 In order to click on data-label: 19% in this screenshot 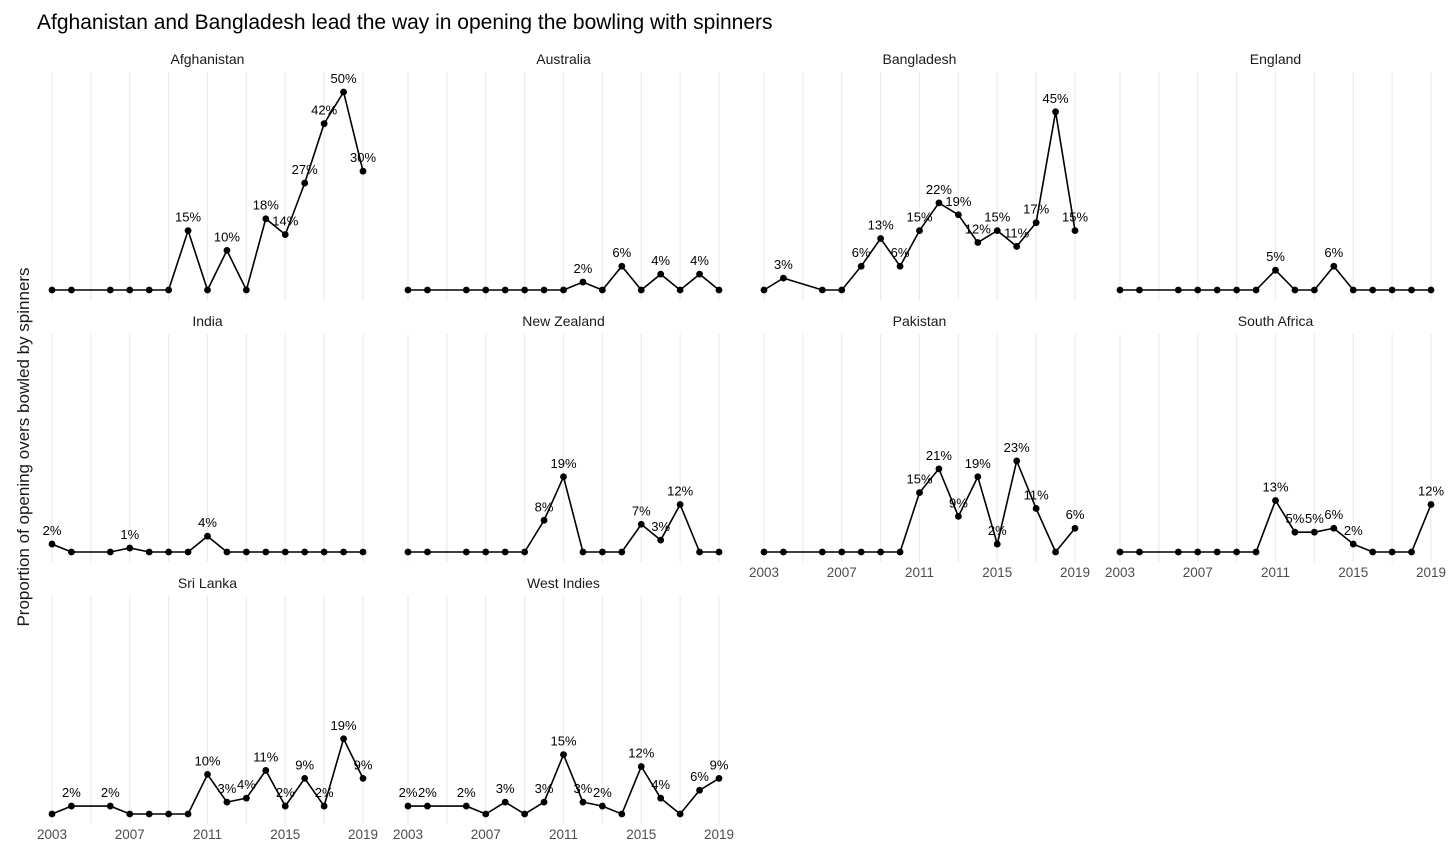, I will do `click(344, 725)`.